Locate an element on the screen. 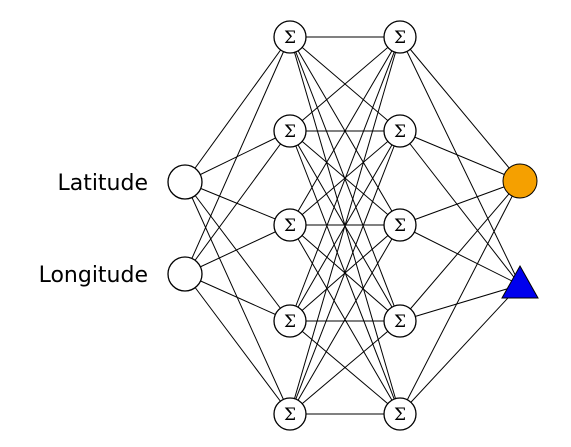 The width and height of the screenshot is (571, 447). hidden-node-l2-2: Σ is located at coordinates (400, 131).